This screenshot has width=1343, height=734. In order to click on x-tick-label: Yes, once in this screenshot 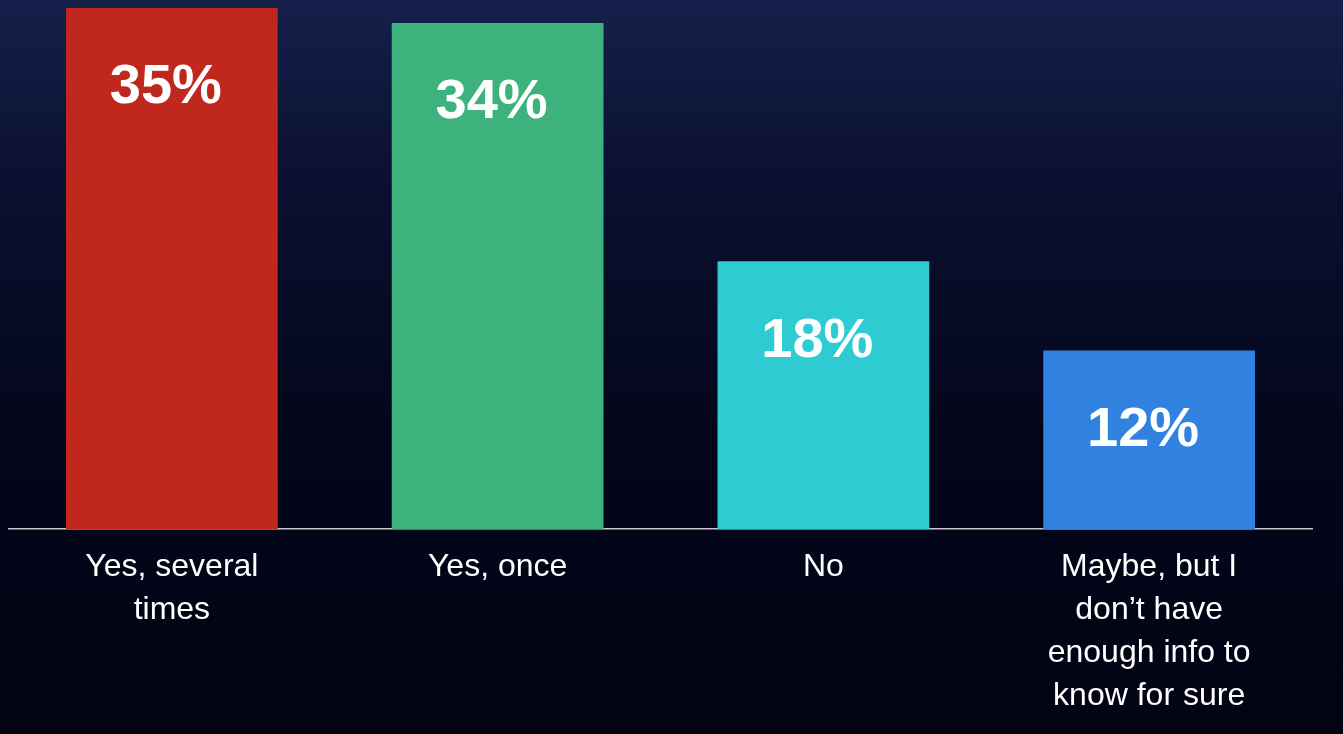, I will do `click(497, 564)`.